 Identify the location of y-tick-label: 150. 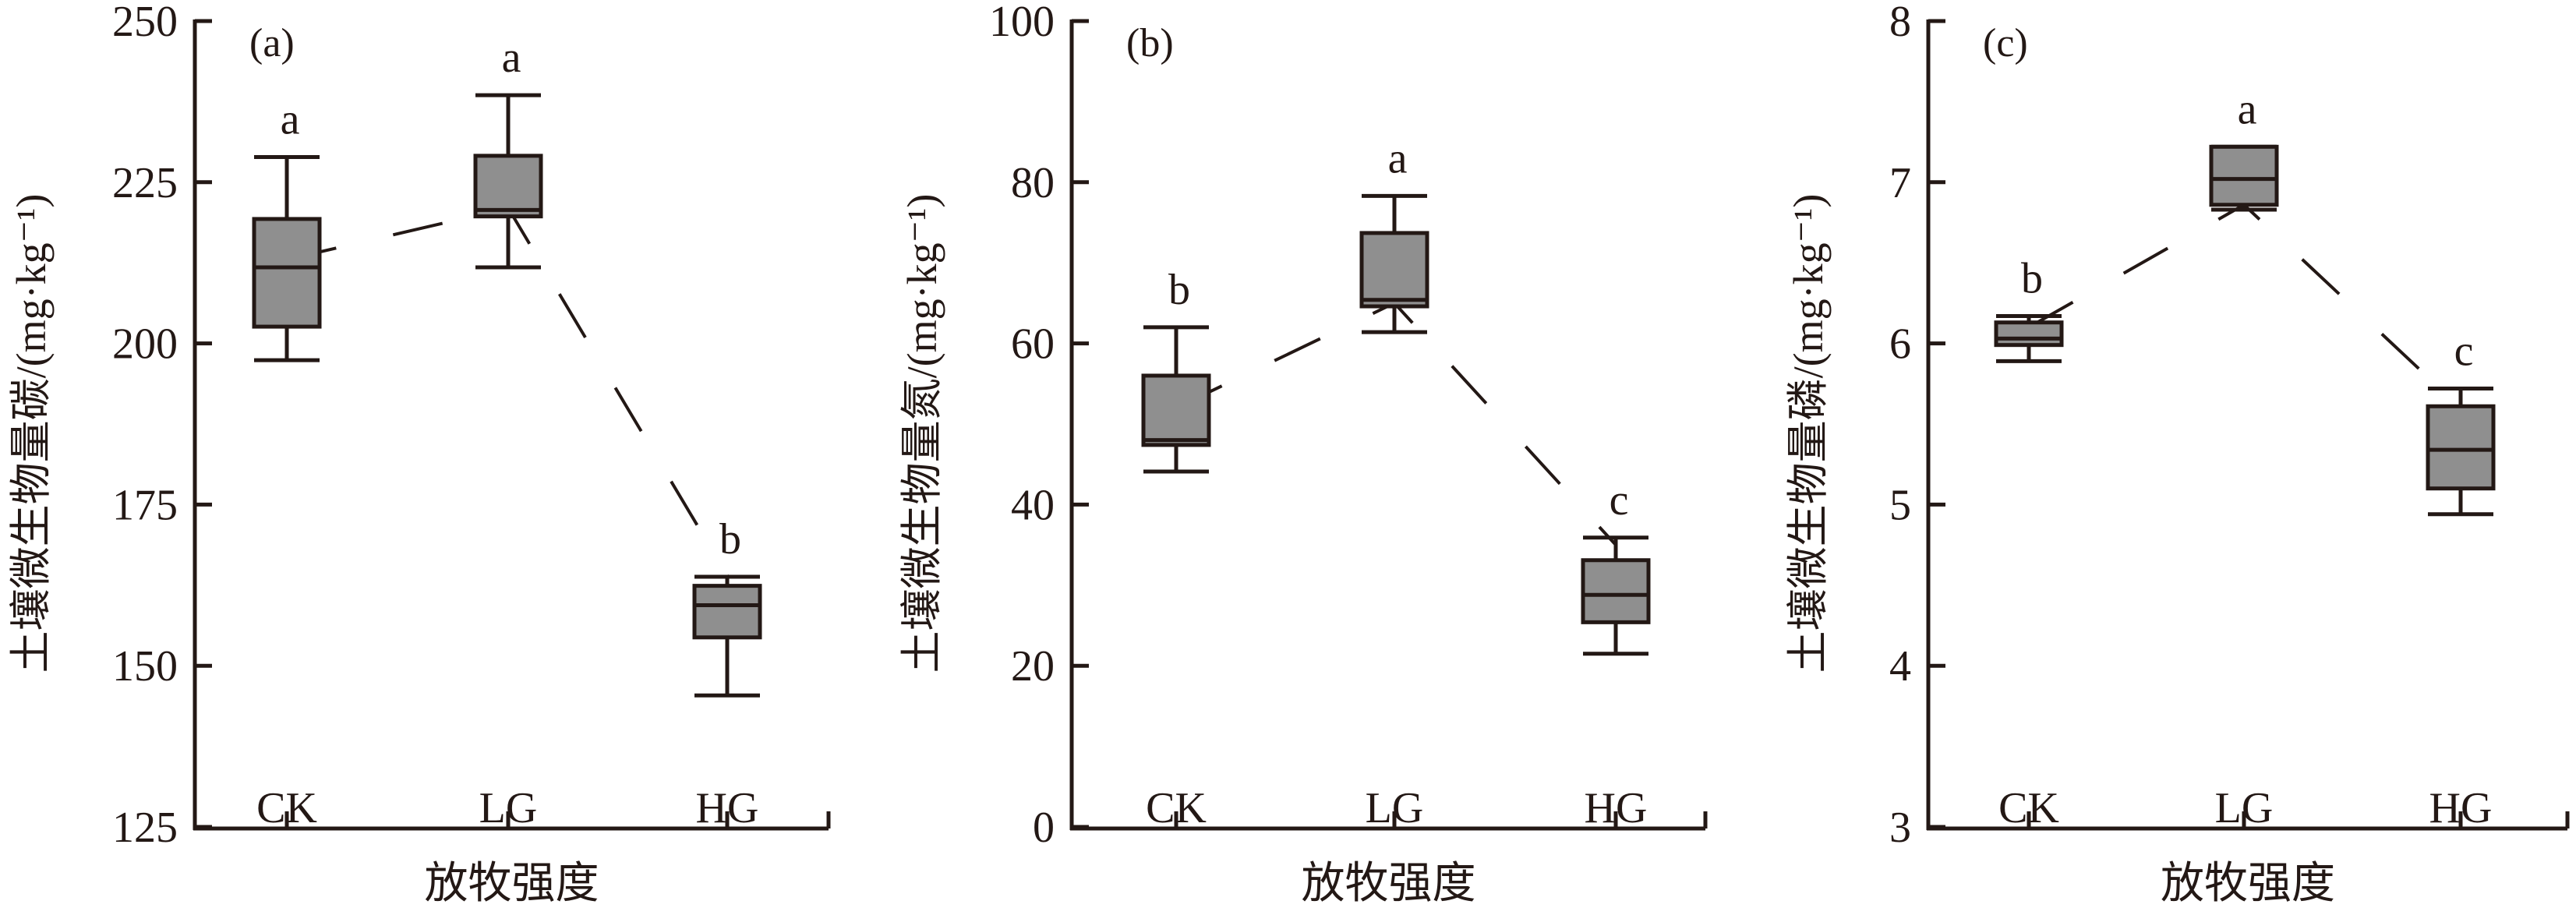
(145, 666).